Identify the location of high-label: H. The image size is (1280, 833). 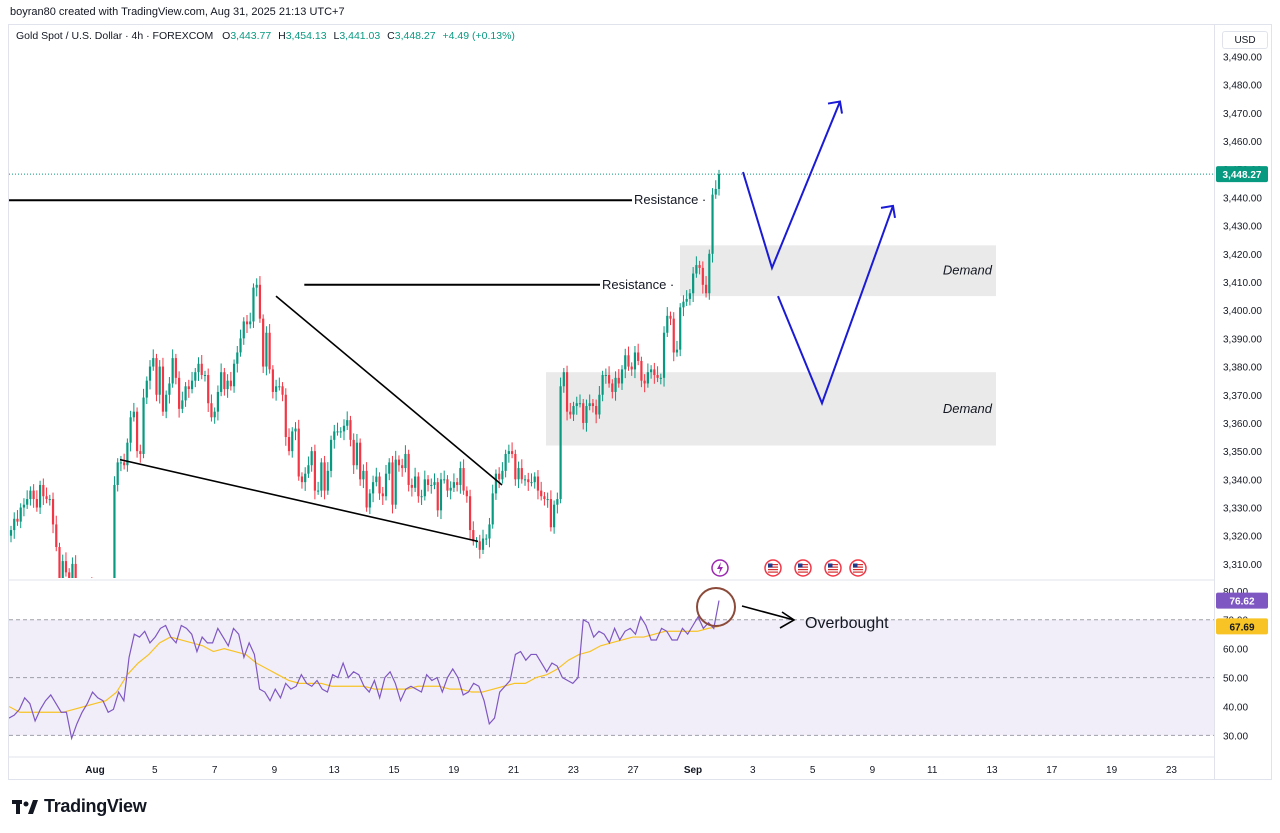
(282, 36).